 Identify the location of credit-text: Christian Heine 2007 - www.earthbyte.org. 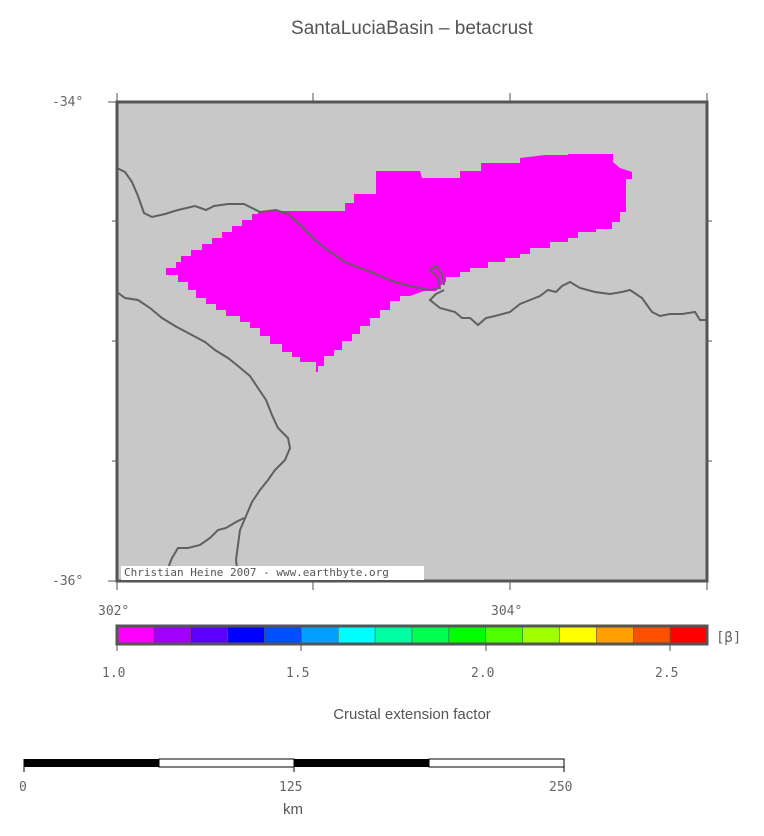
(256, 572).